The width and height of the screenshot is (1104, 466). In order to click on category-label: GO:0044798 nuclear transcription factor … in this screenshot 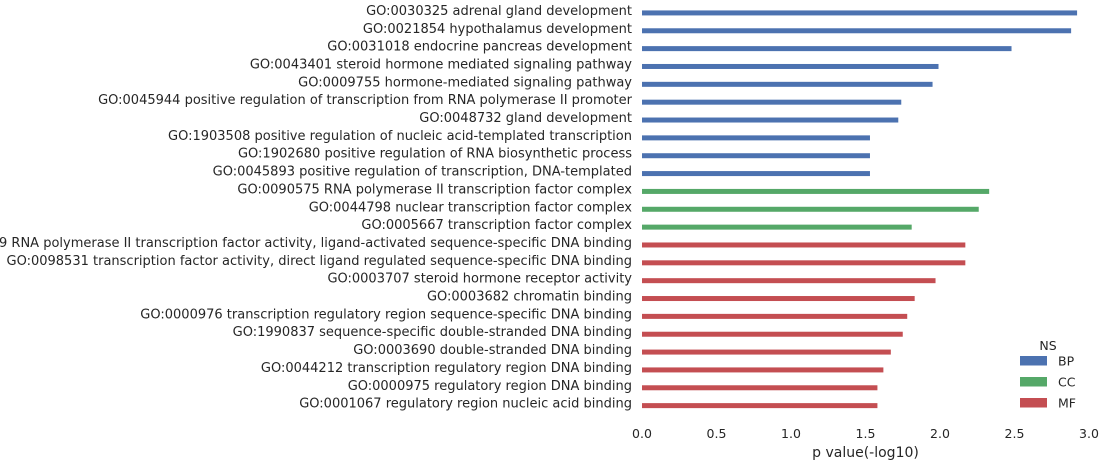, I will do `click(471, 207)`.